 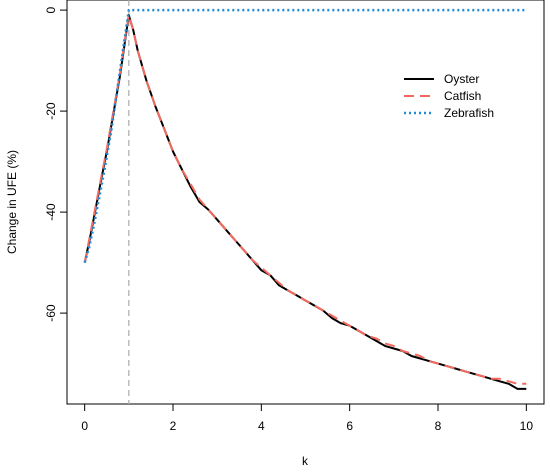 What do you see at coordinates (305, 461) in the screenshot?
I see `x-axis-label: k` at bounding box center [305, 461].